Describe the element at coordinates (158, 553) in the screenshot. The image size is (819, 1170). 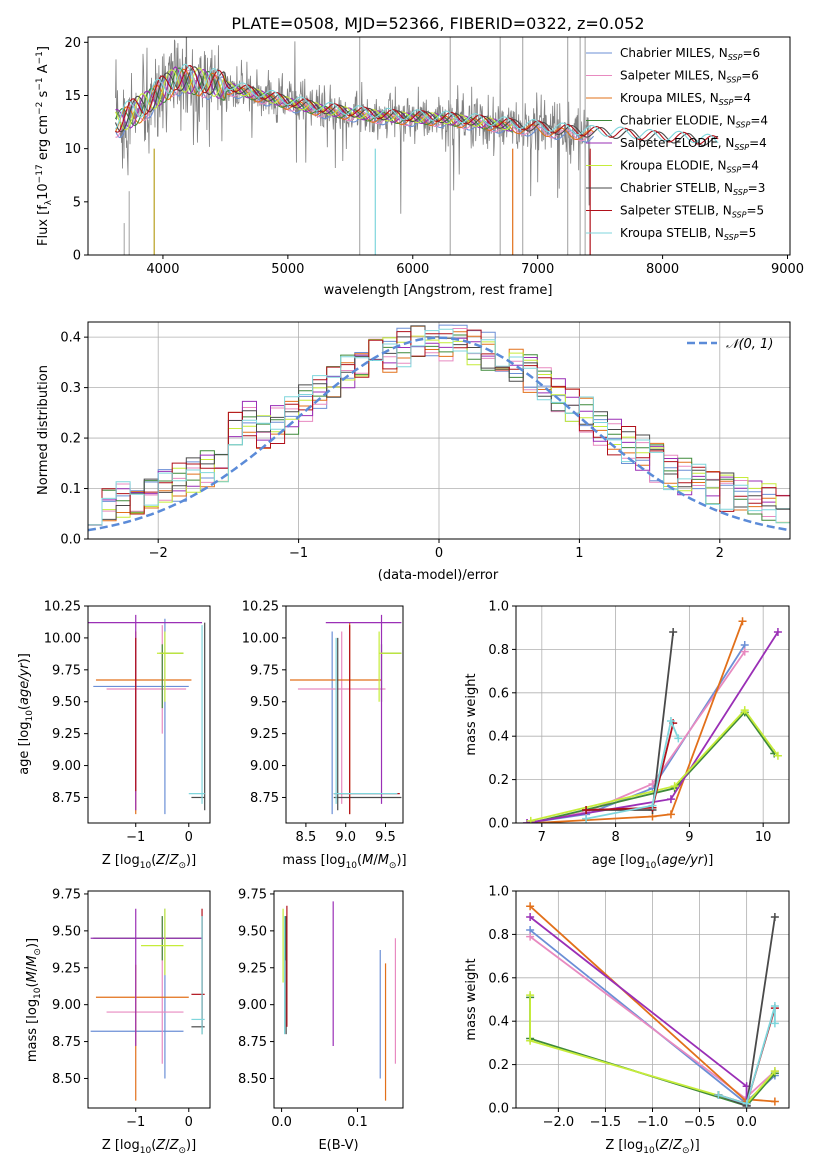
I see `x-tick-label: −2` at that location.